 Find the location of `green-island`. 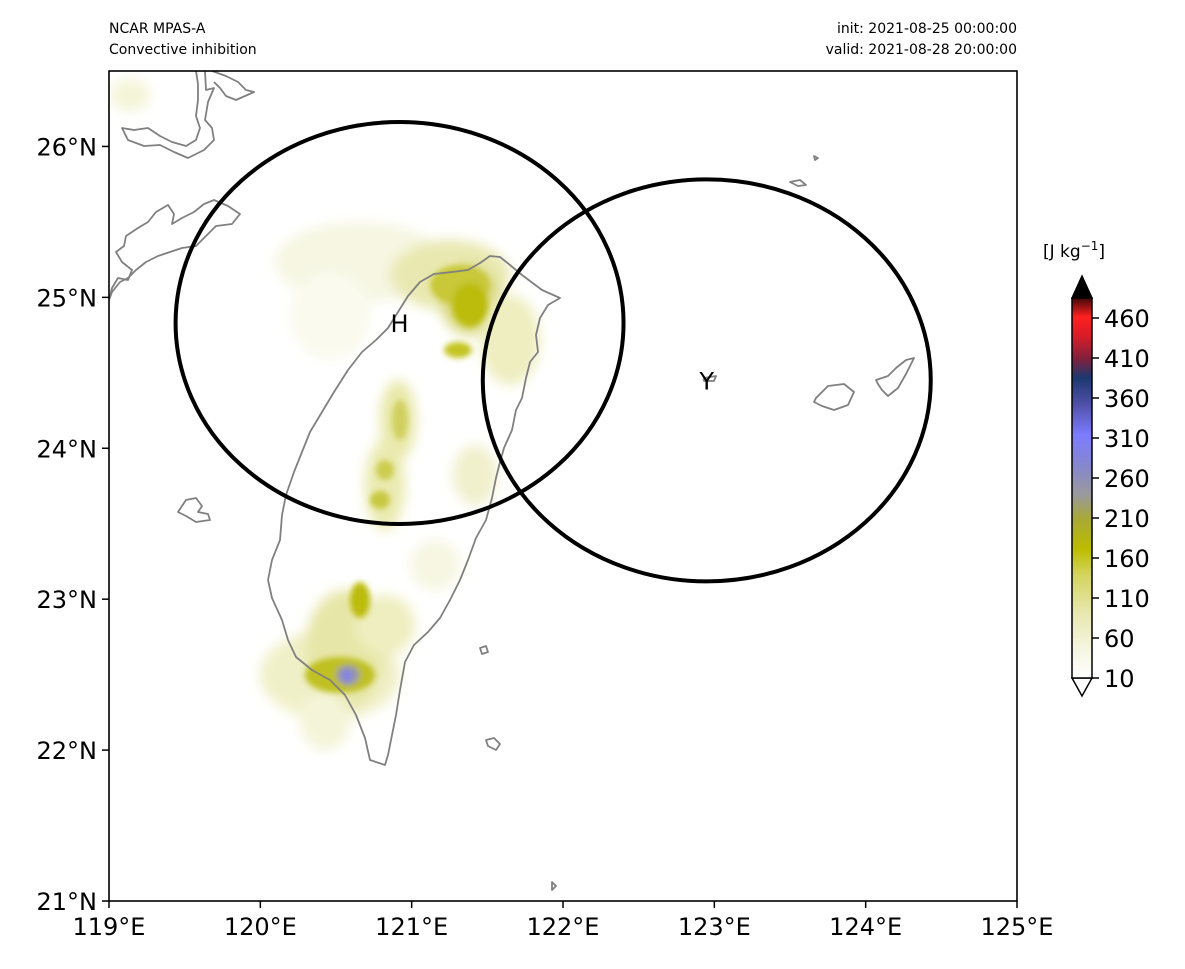

green-island is located at coordinates (484, 650).